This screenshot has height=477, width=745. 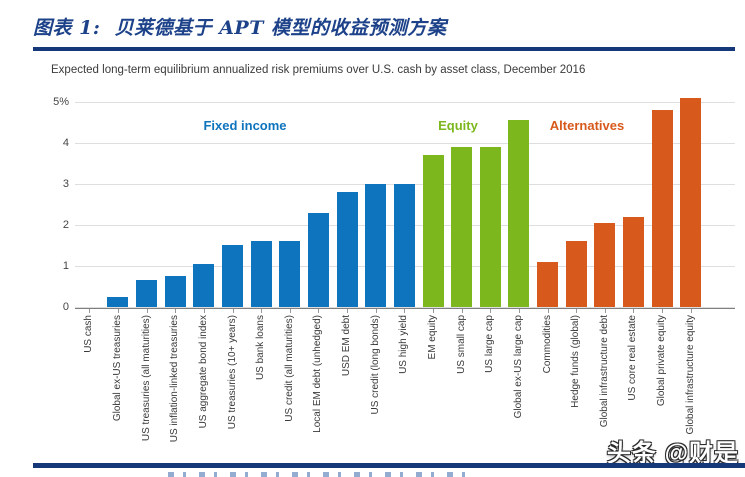 What do you see at coordinates (404, 344) in the screenshot?
I see `category-label: US high yield` at bounding box center [404, 344].